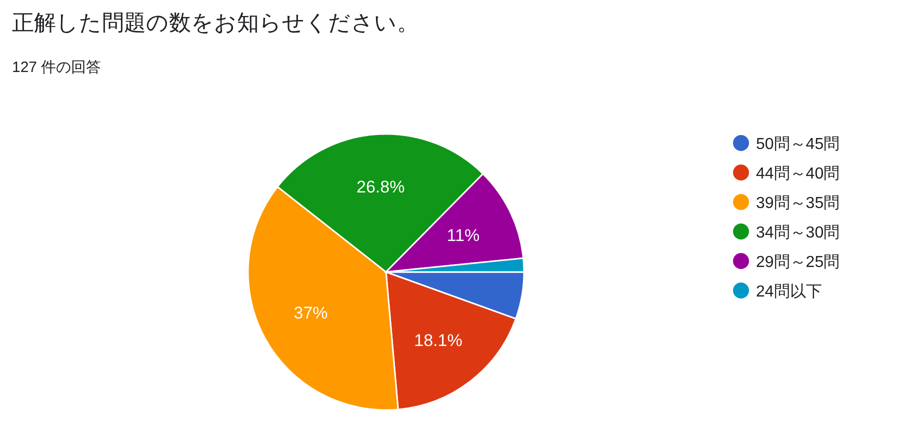 The height and width of the screenshot is (425, 900). Describe the element at coordinates (798, 233) in the screenshot. I see `legend-label: 34問～30問` at that location.